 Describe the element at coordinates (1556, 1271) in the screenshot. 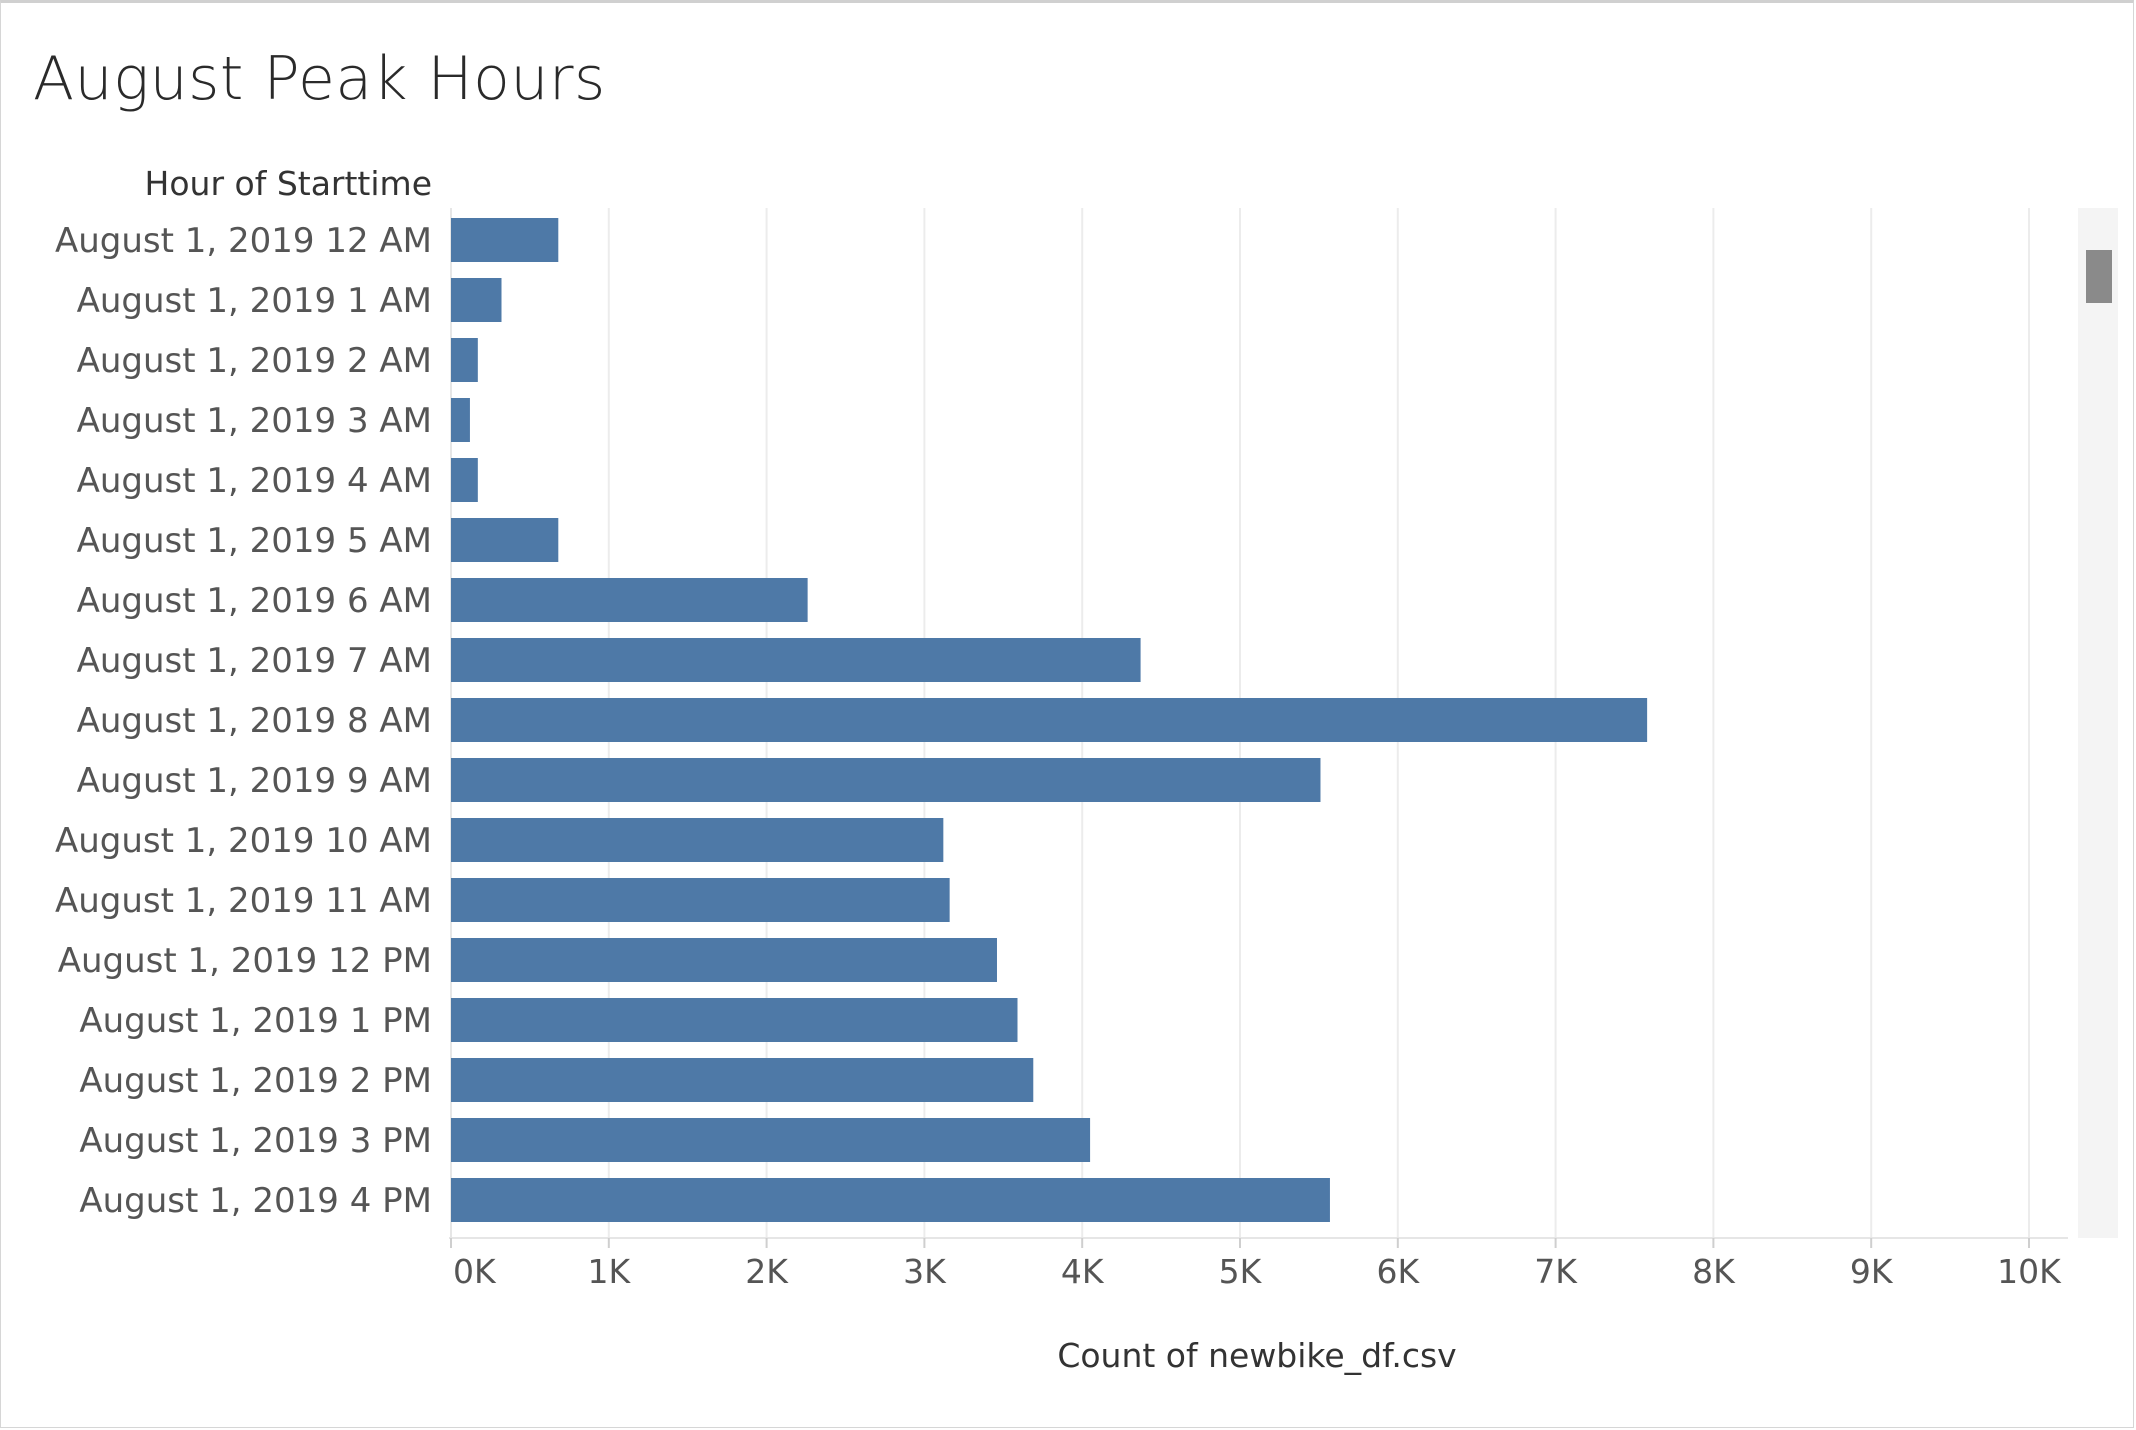

I see `x-tick-label: 7K` at that location.